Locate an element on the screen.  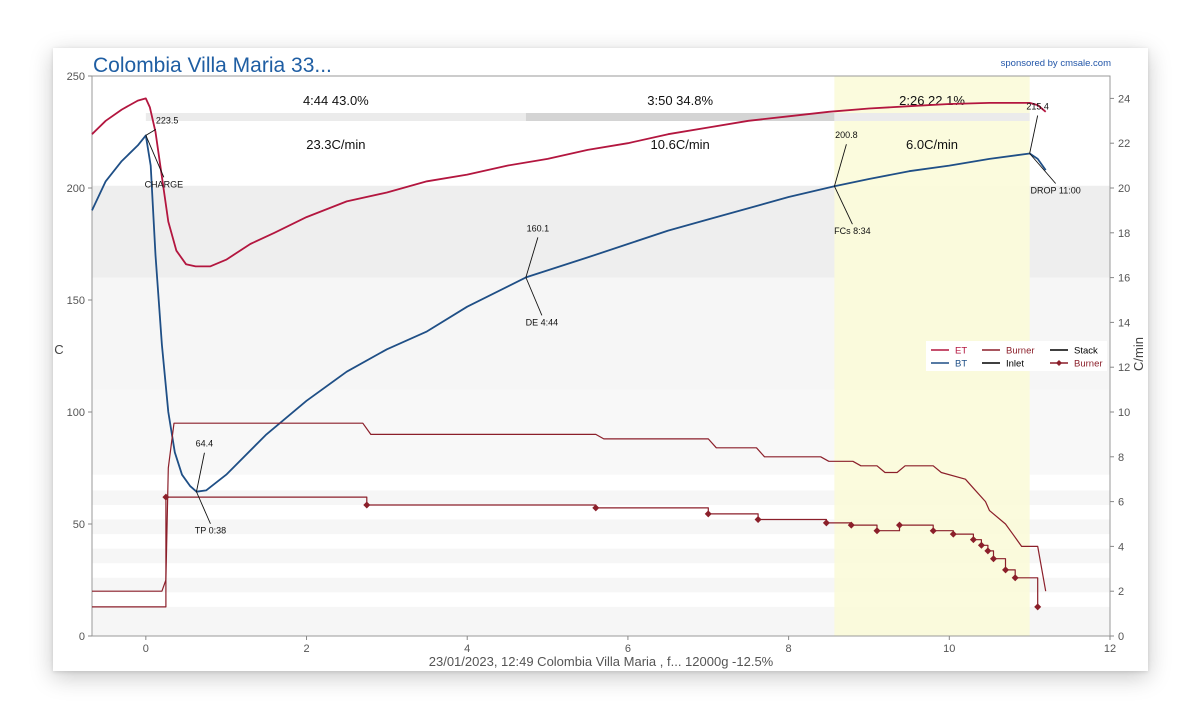
y2-tick-label: 16 is located at coordinates (1124, 279).